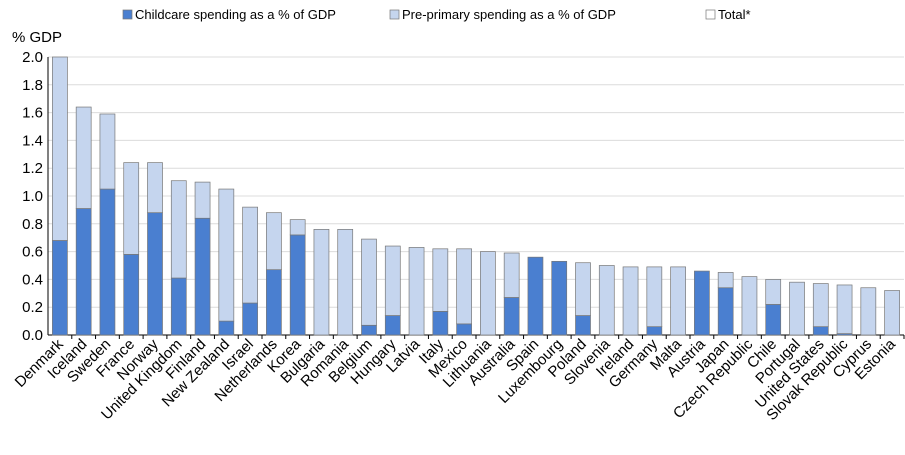 The width and height of the screenshot is (905, 455). I want to click on y-tick-label: 2.0, so click(32, 57).